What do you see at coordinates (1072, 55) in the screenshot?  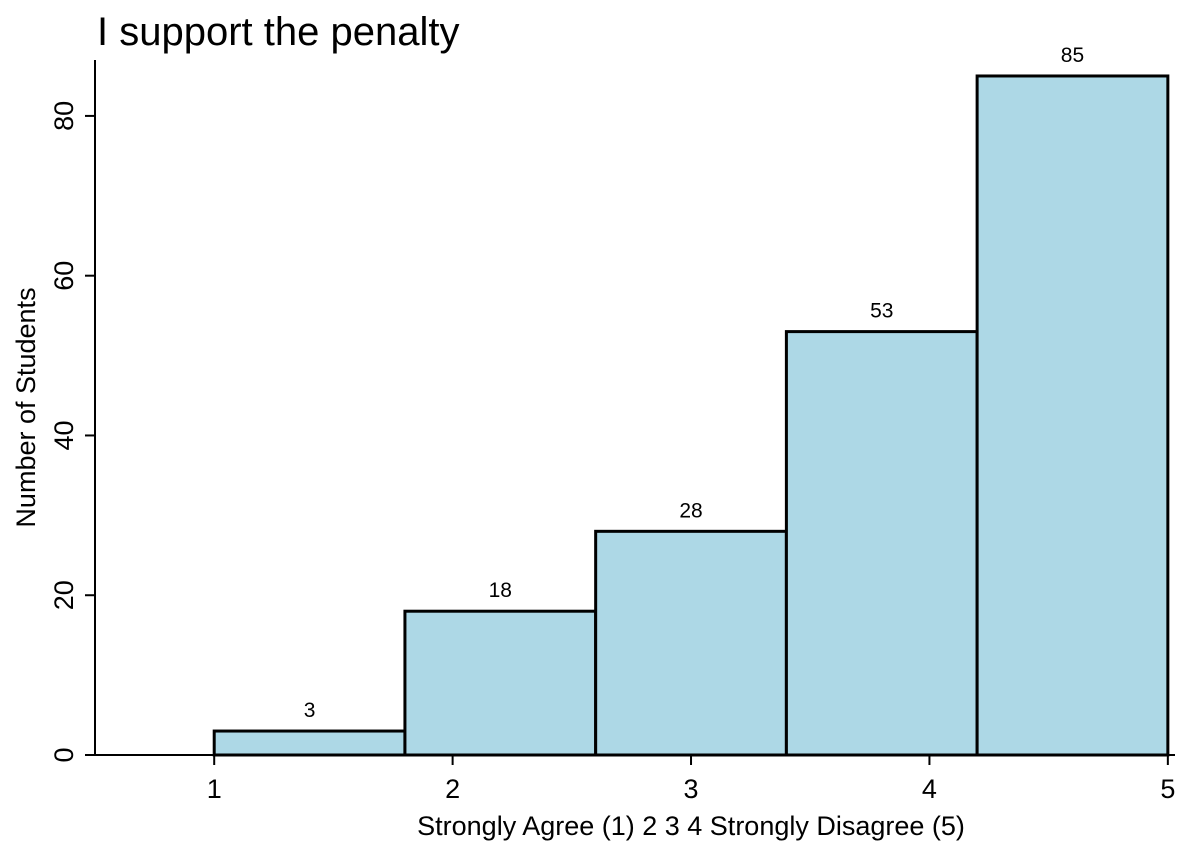 I see `bar-value-label-5: 85` at bounding box center [1072, 55].